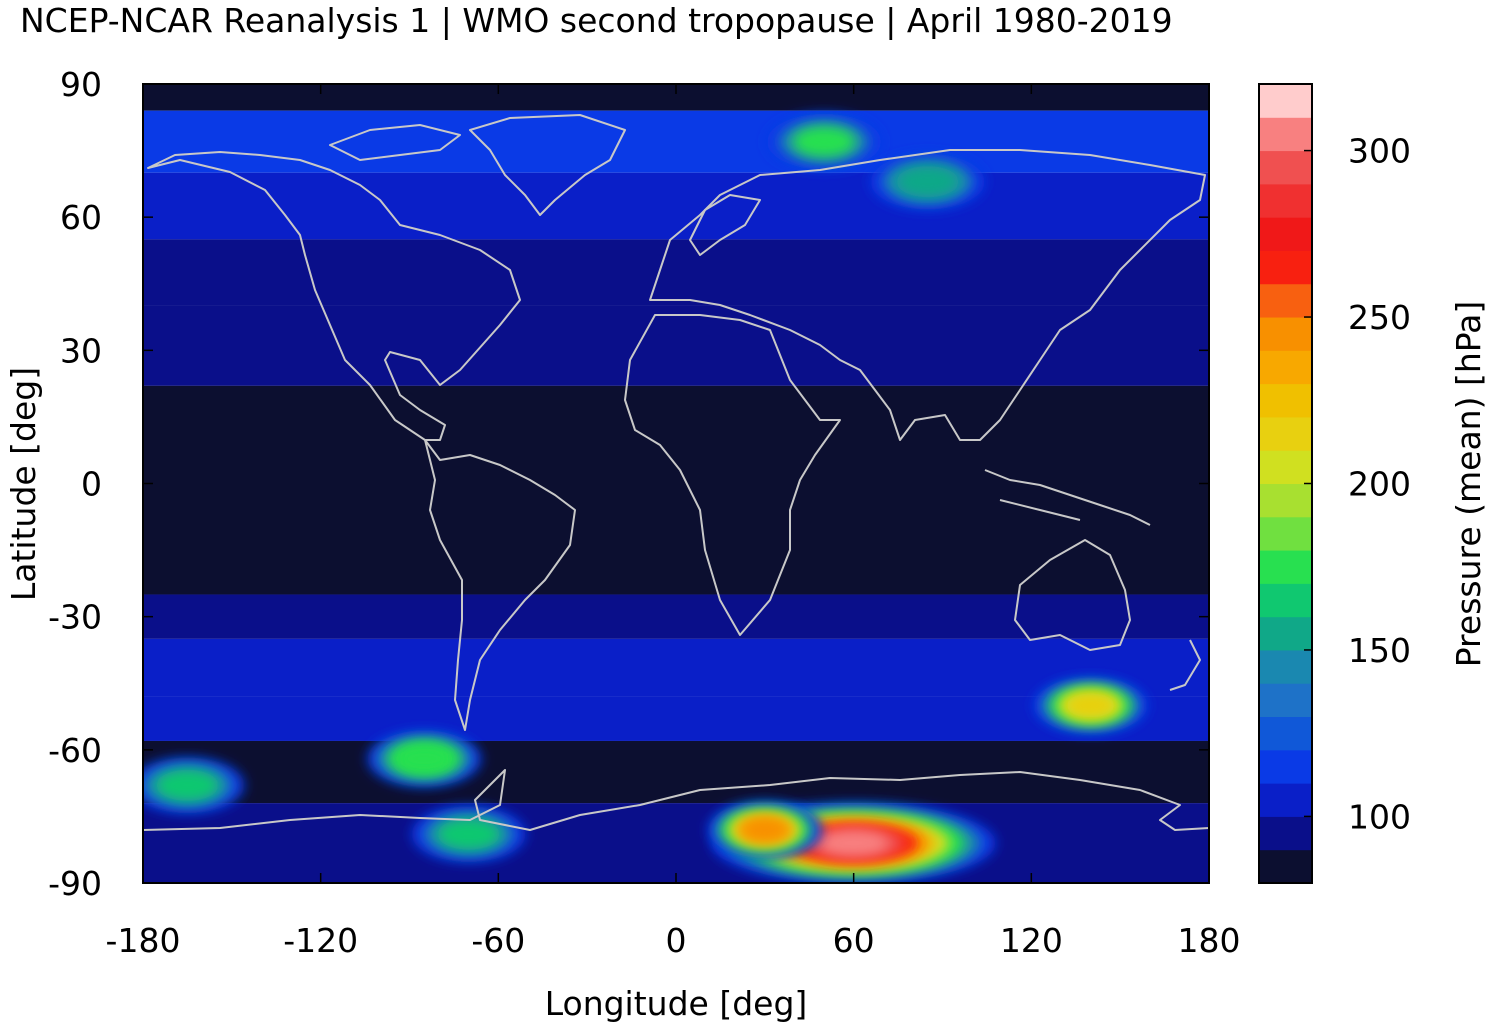 This screenshot has height=1029, width=1493. I want to click on coast-eurasia, so click(927, 295).